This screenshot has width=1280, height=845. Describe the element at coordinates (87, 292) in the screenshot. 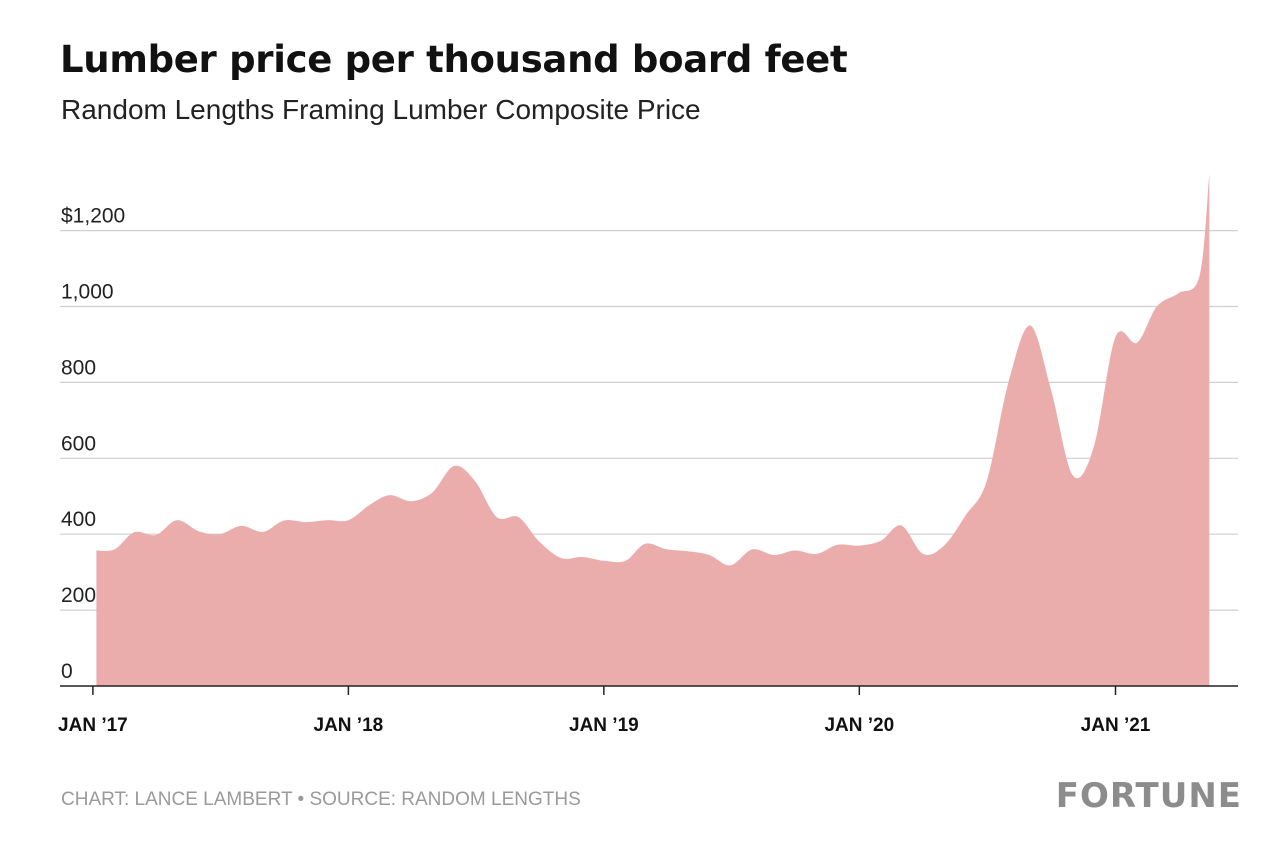

I see `y-tick-label: 1,000` at that location.